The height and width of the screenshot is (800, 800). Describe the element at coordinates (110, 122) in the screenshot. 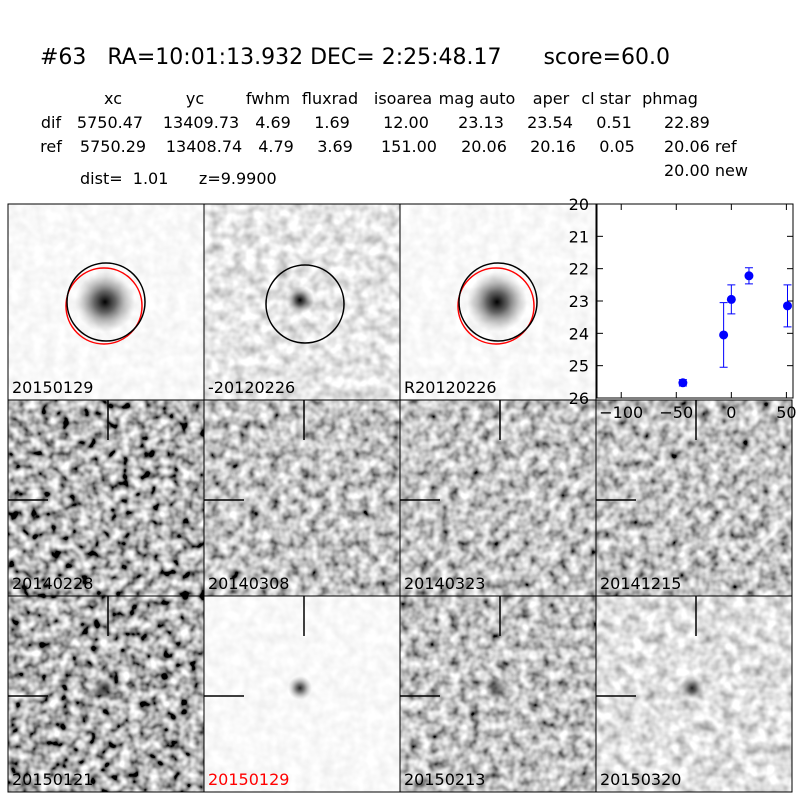

I see `table-cell: 5750.47` at that location.